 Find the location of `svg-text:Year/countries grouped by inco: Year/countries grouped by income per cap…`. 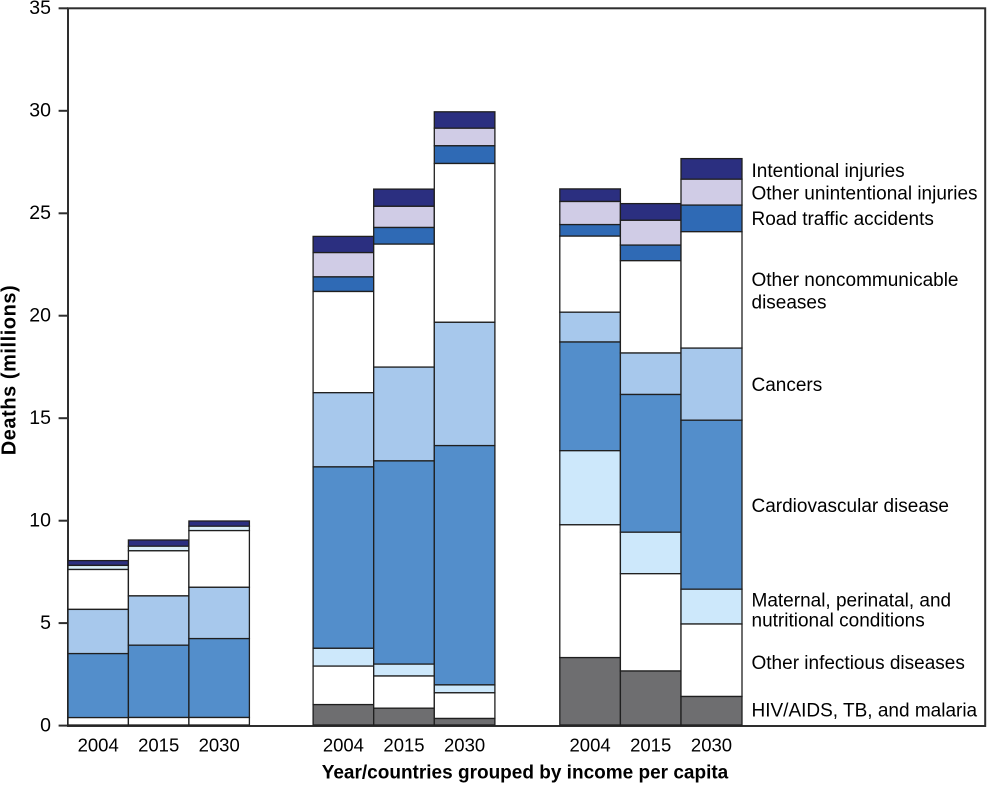

svg-text:Year/countries grouped by inco: Year/countries grouped by income per cap… is located at coordinates (525, 772).